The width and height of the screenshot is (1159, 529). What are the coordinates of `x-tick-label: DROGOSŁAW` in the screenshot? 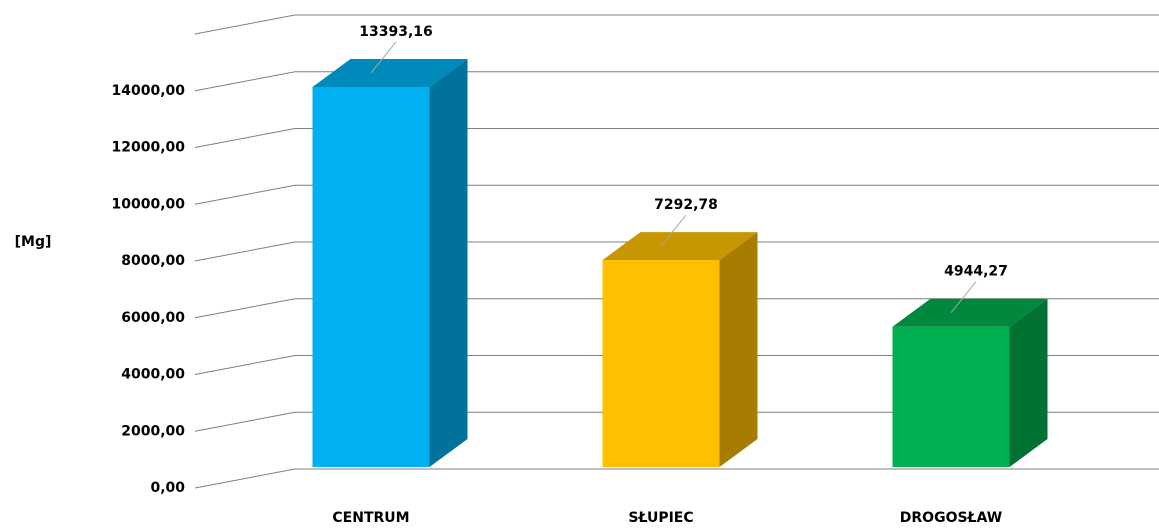 It's located at (951, 518).